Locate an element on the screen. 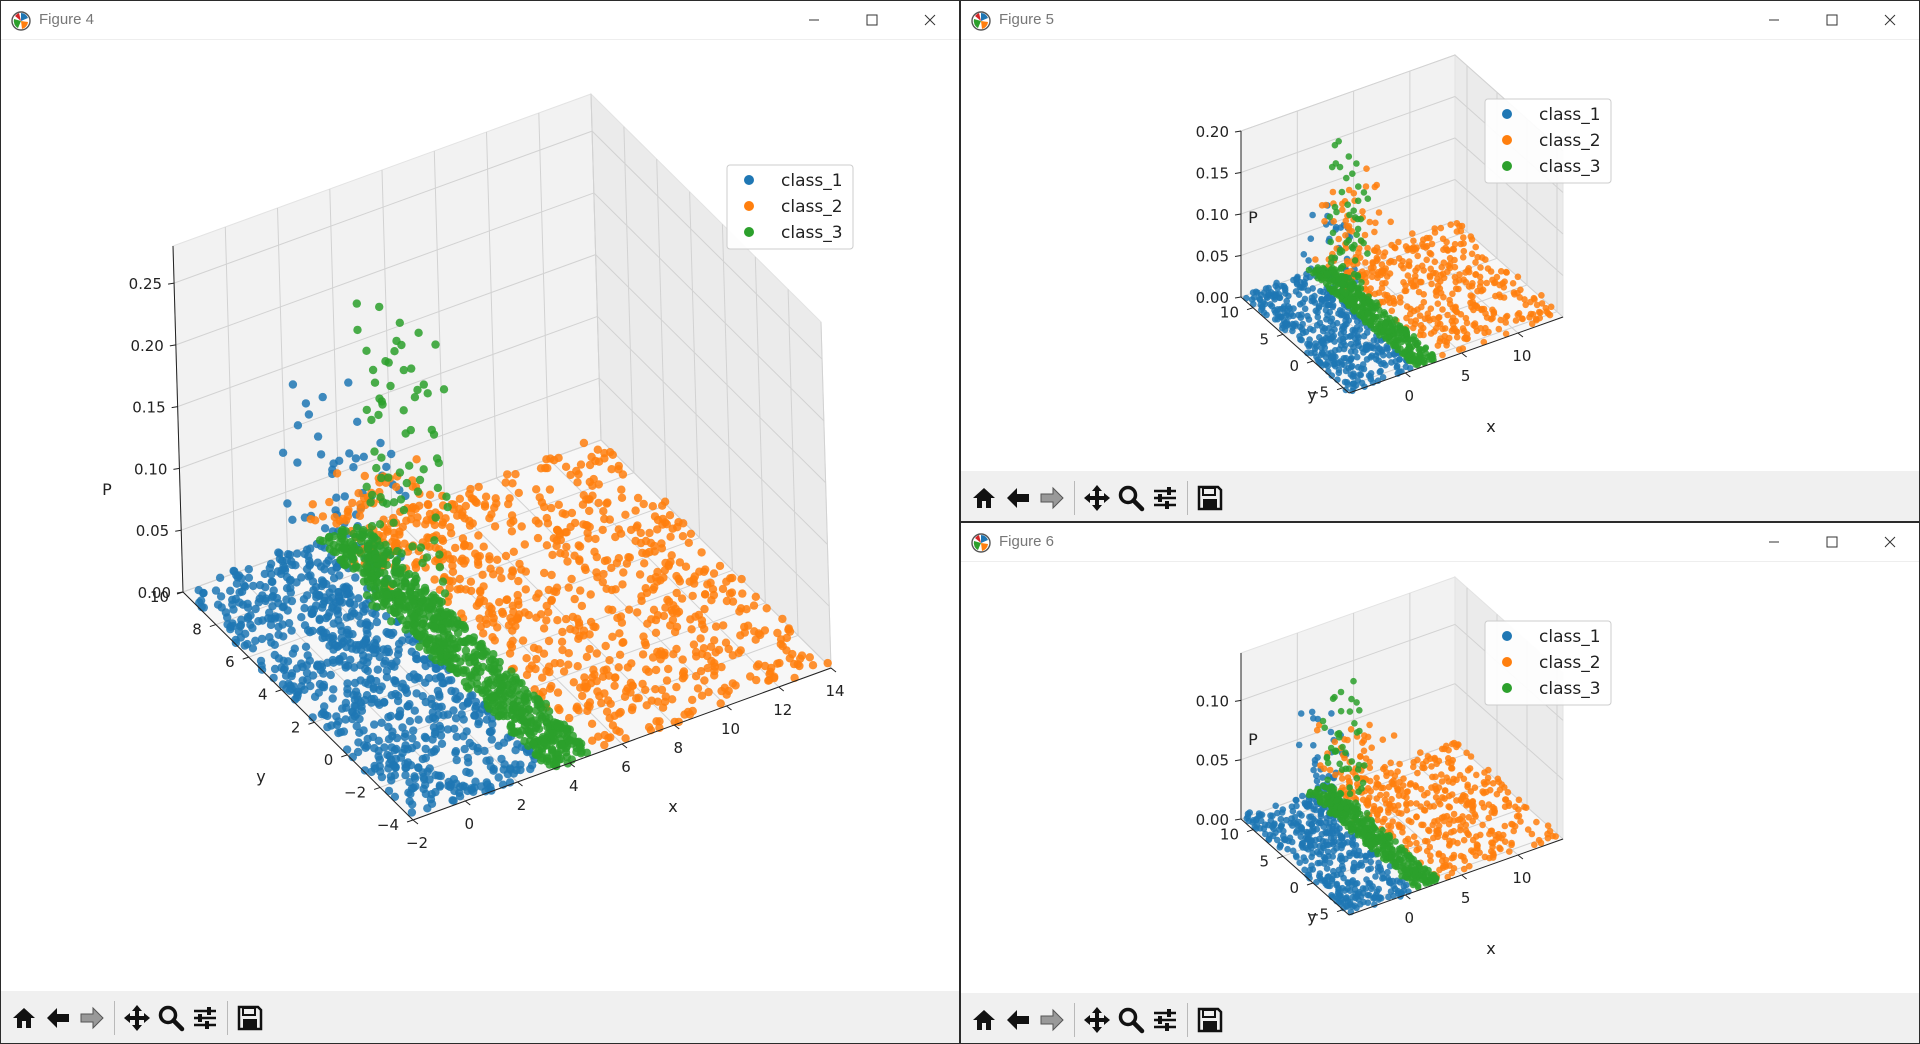 This screenshot has height=1044, width=1920. title-bar: Figure 4 is located at coordinates (480, 20).